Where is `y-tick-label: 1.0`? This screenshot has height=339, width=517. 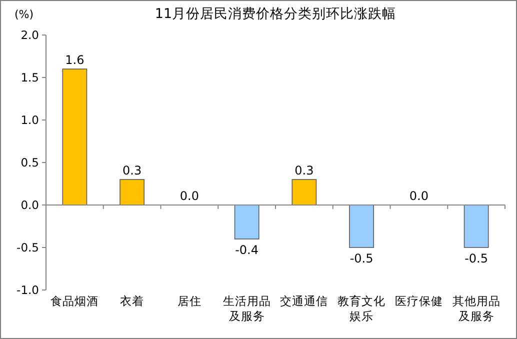
y-tick-label: 1.0 is located at coordinates (29, 120).